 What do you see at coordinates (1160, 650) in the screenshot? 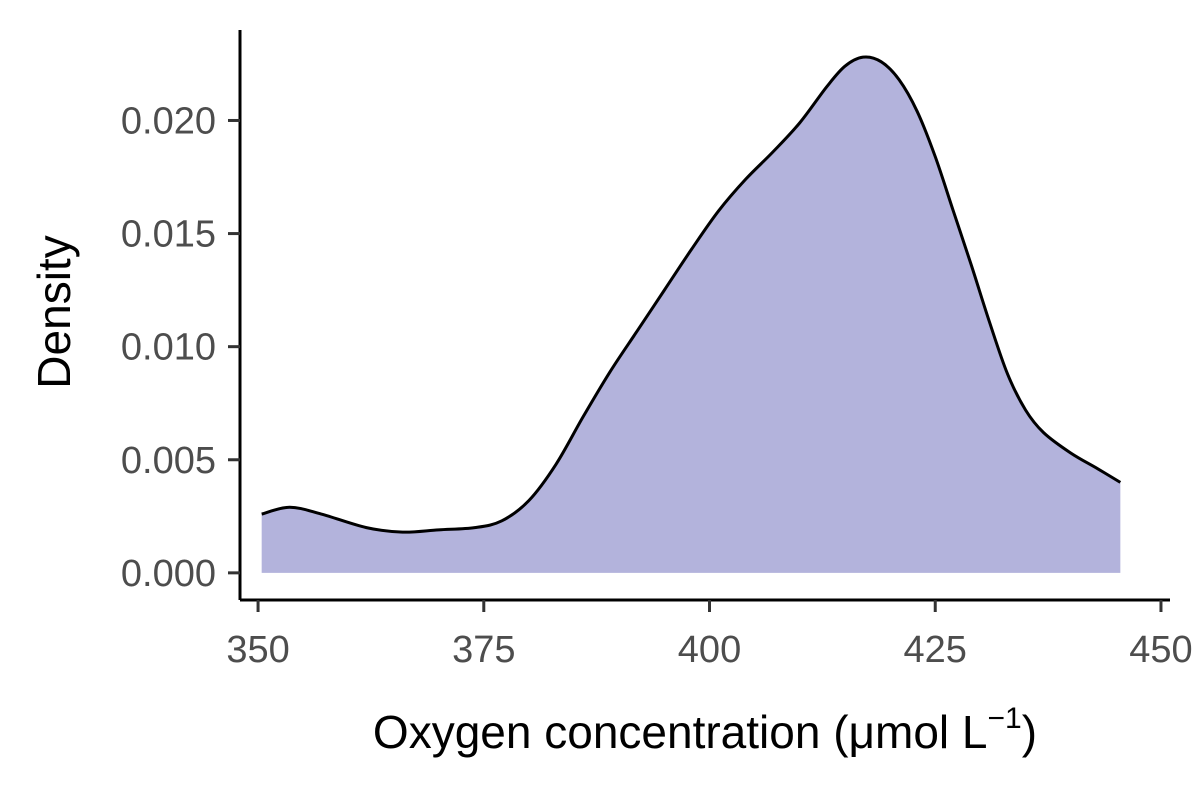
I see `x-tick-label: 450` at bounding box center [1160, 650].